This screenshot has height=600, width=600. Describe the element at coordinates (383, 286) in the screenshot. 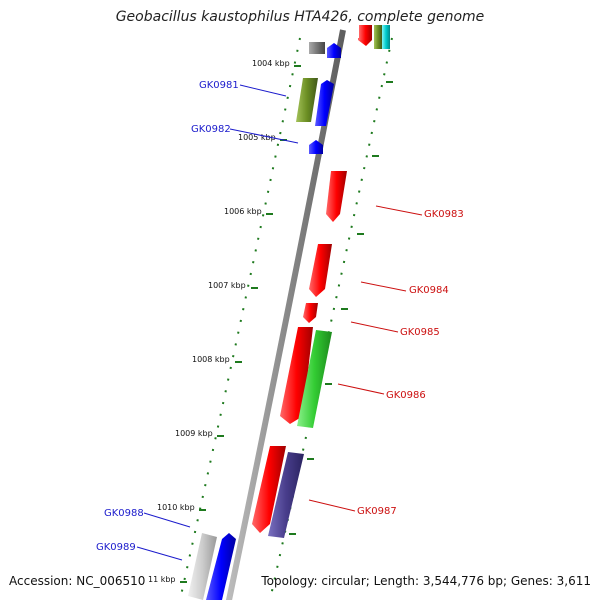

I see `leader-gk0984` at that location.